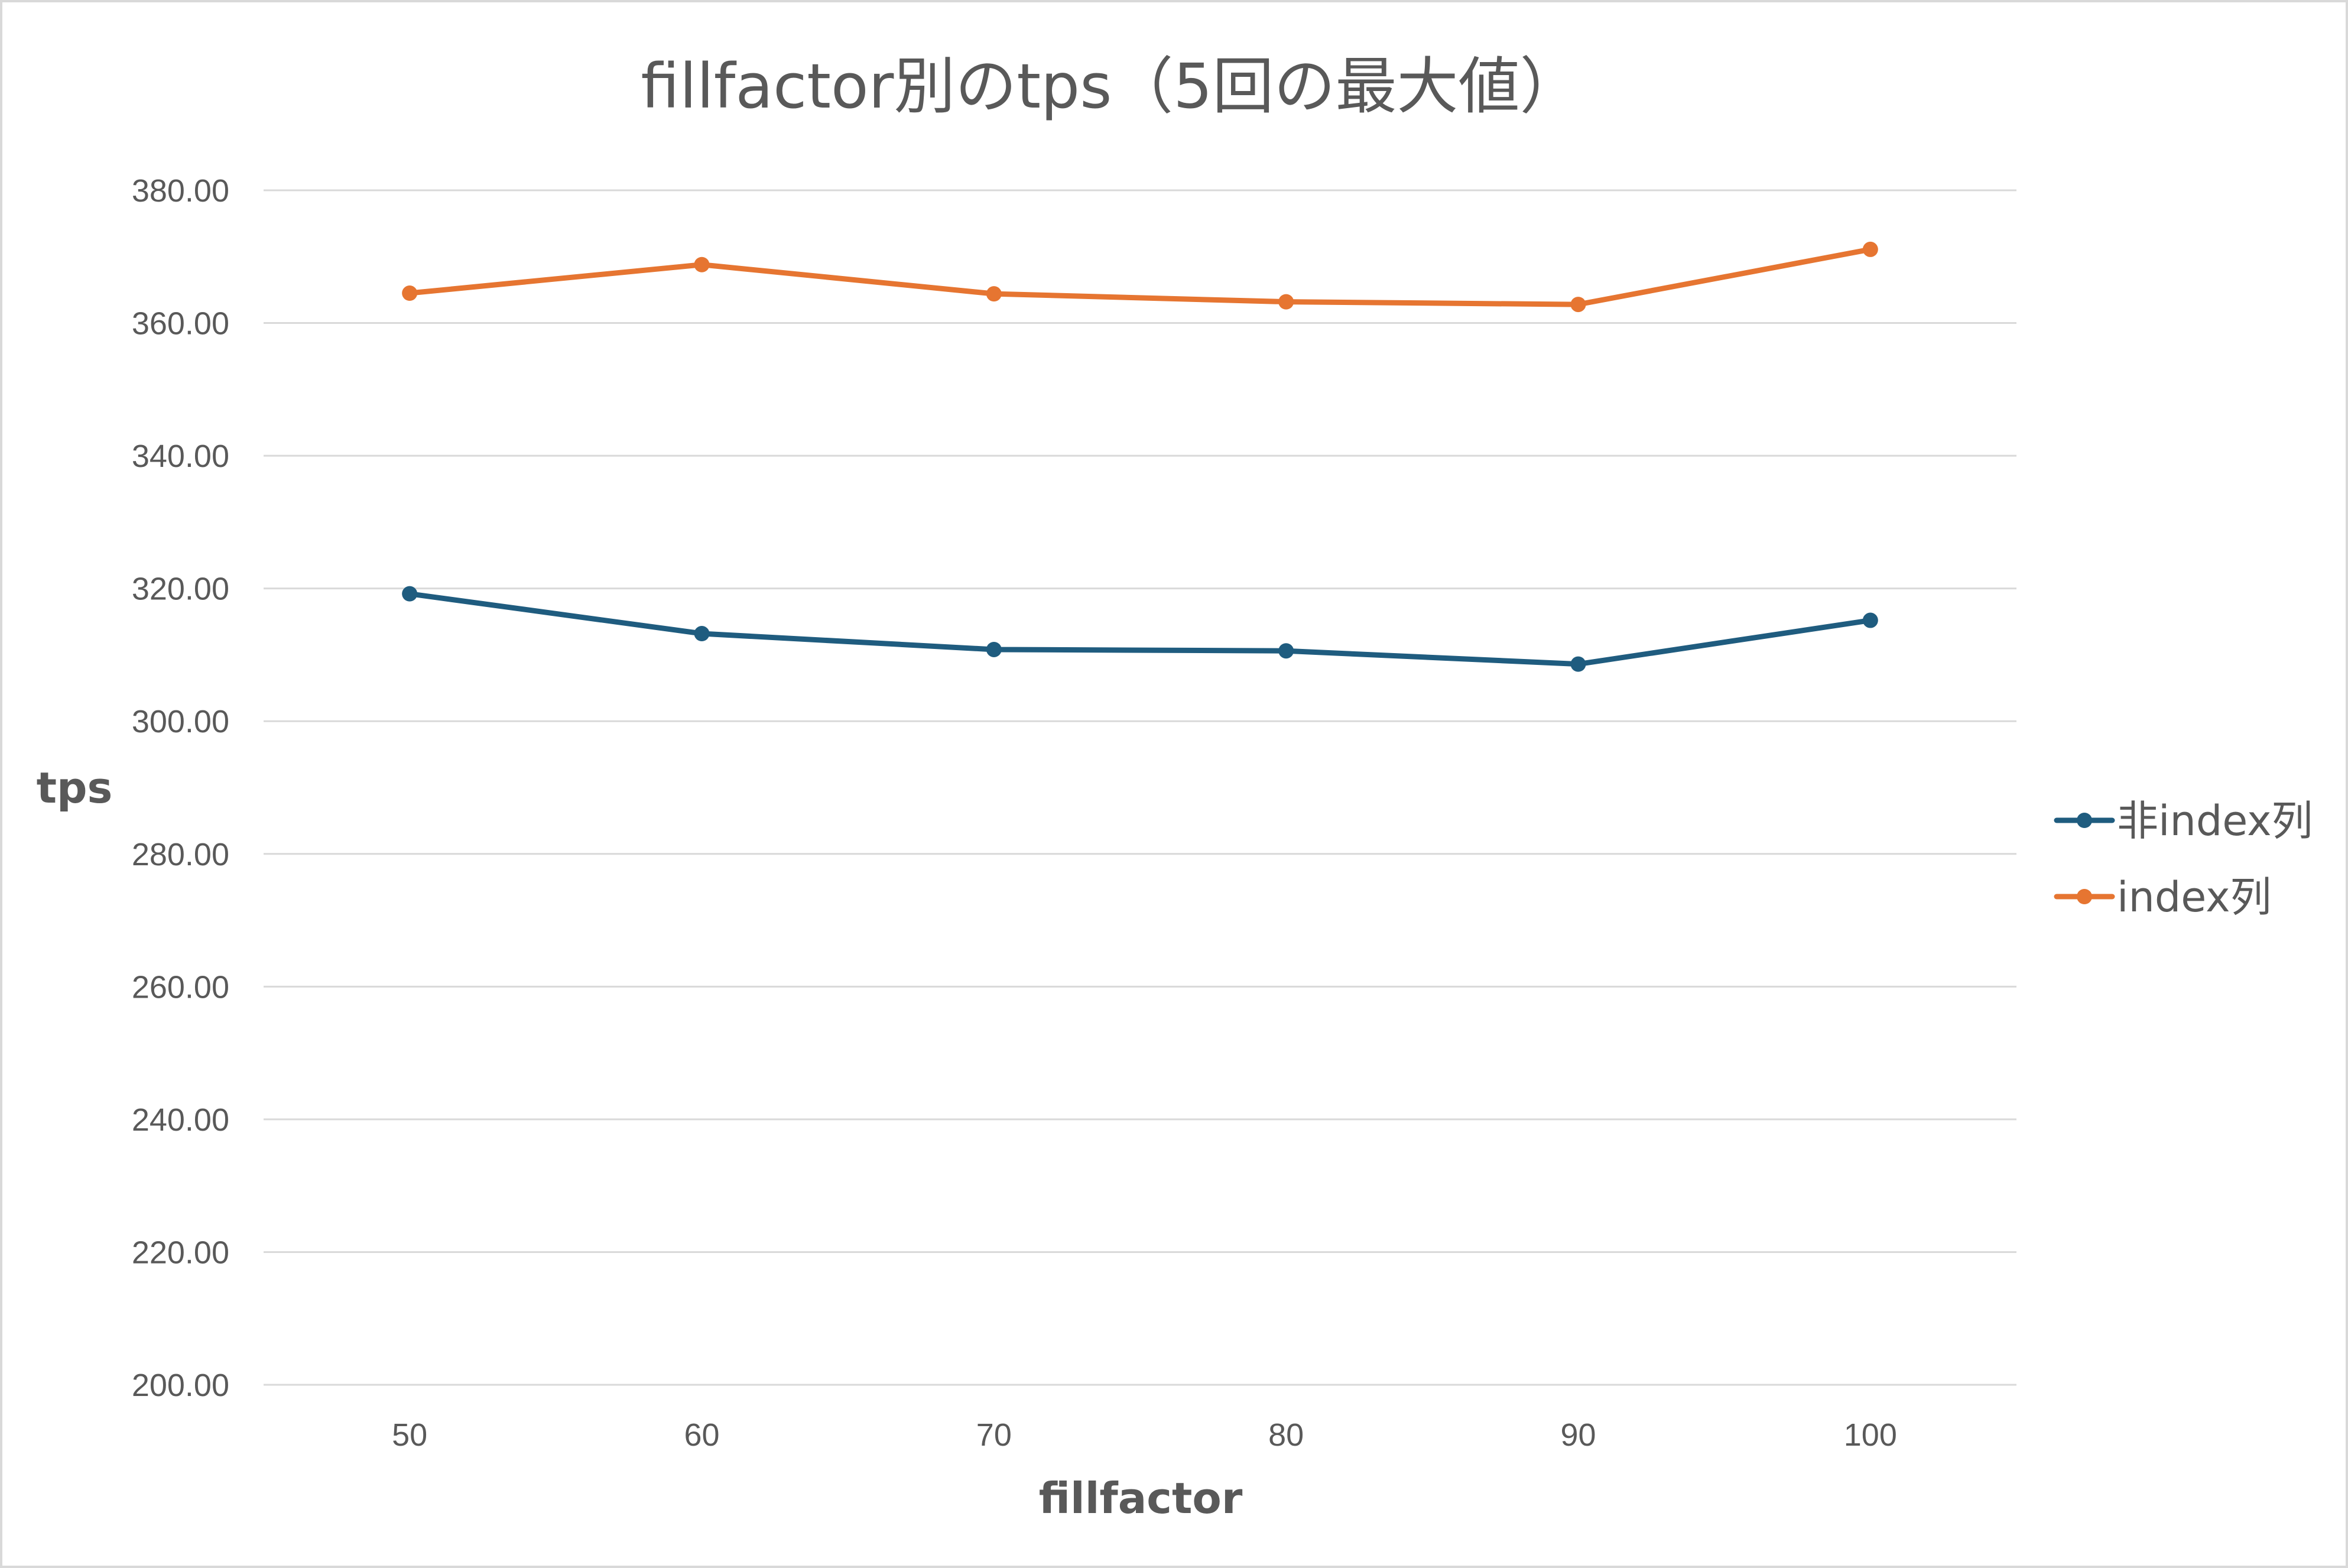 The height and width of the screenshot is (1568, 2348). Describe the element at coordinates (1578, 1435) in the screenshot. I see `x-tick-label: 90` at that location.